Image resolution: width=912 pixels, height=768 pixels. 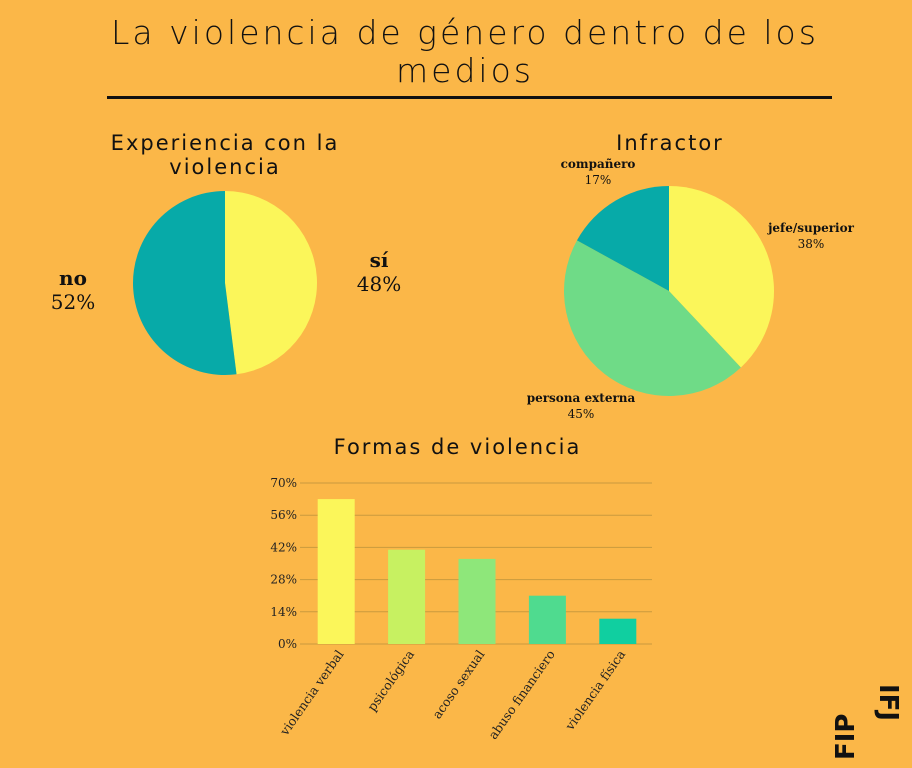 I want to click on bar-ytick-1: 14%, so click(x=283, y=612).